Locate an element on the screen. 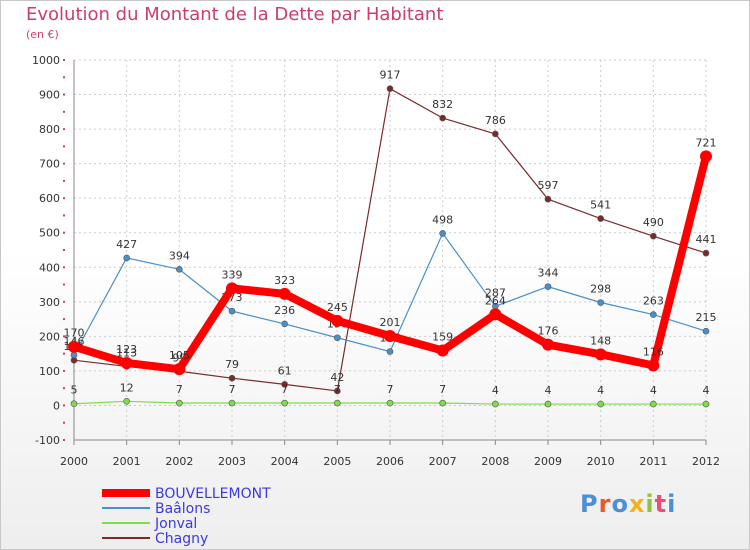 The width and height of the screenshot is (750, 550). proxiti-logo: Proxiti is located at coordinates (628, 504).